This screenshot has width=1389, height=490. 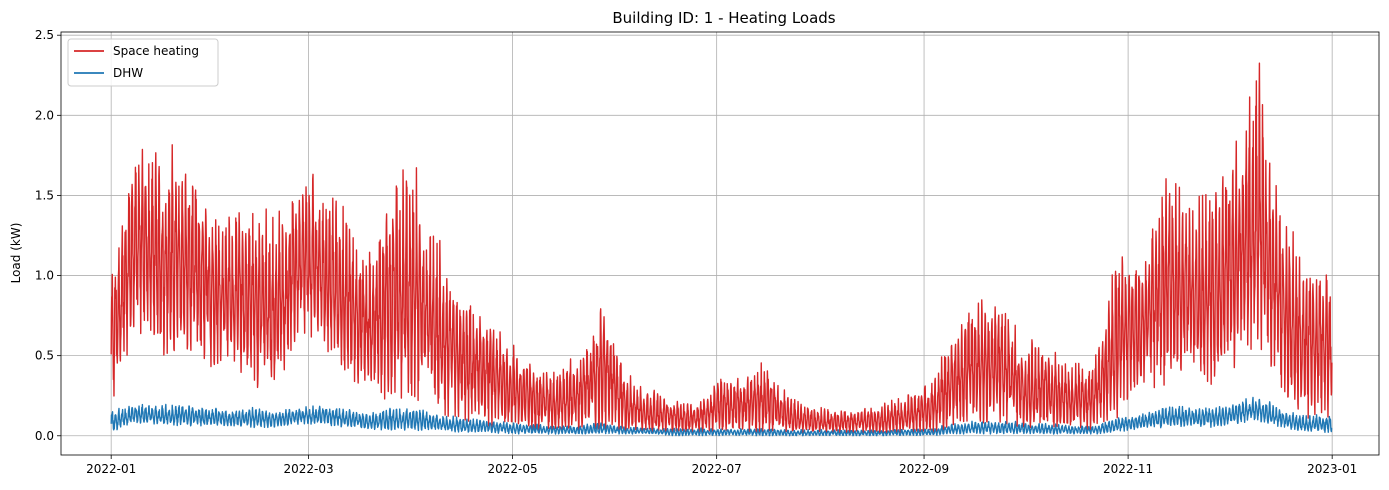 I want to click on y-tick-label: 0.0, so click(x=44, y=436).